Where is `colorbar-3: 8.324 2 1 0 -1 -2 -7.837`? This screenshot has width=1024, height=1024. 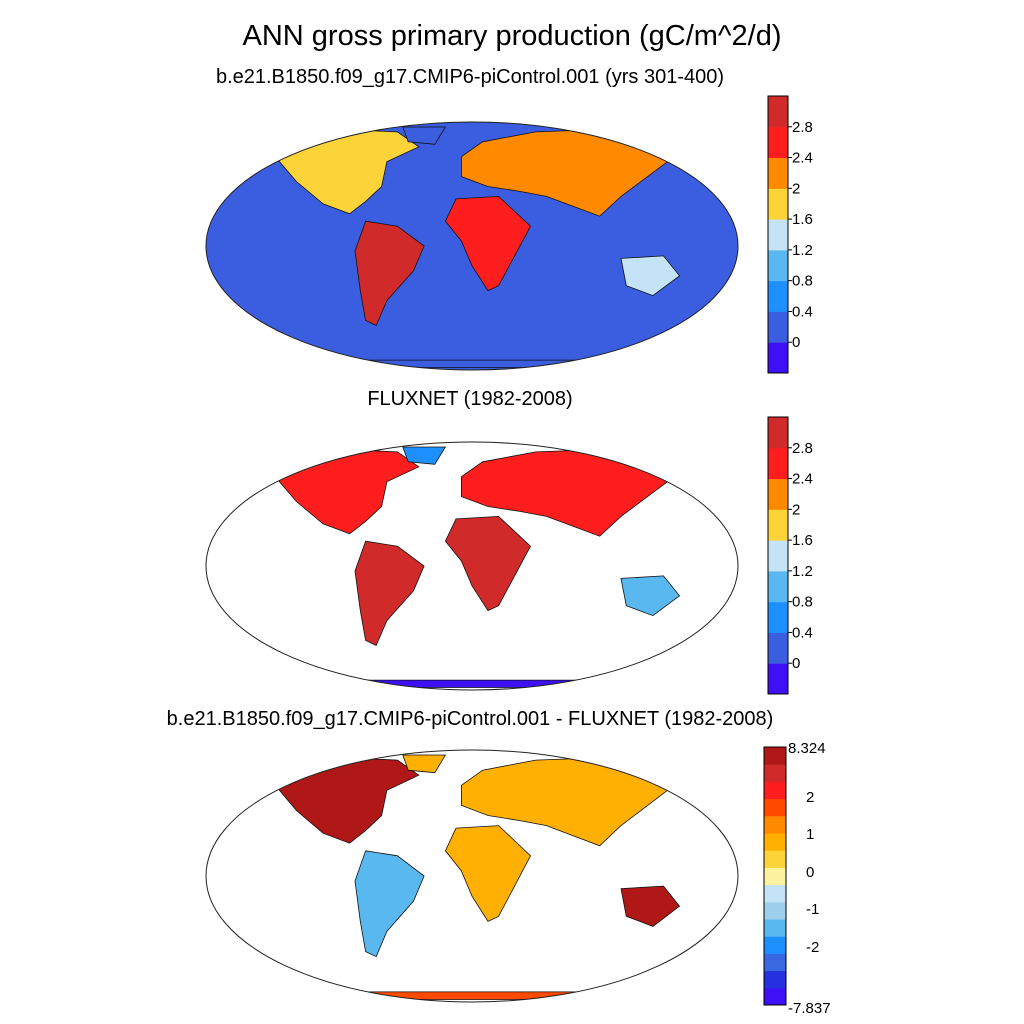
colorbar-3: 8.324 2 1 0 -1 -2 -7.837 is located at coordinates (797, 878).